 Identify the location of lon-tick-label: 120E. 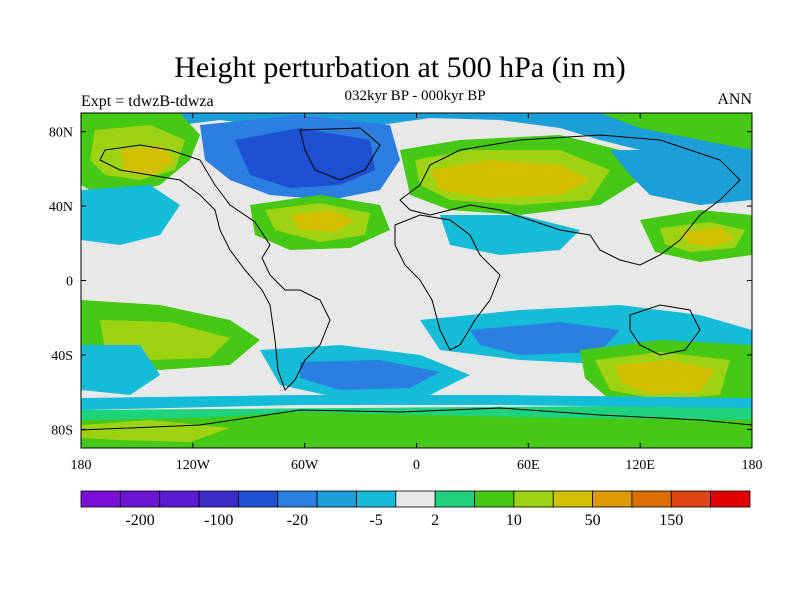
(640, 465).